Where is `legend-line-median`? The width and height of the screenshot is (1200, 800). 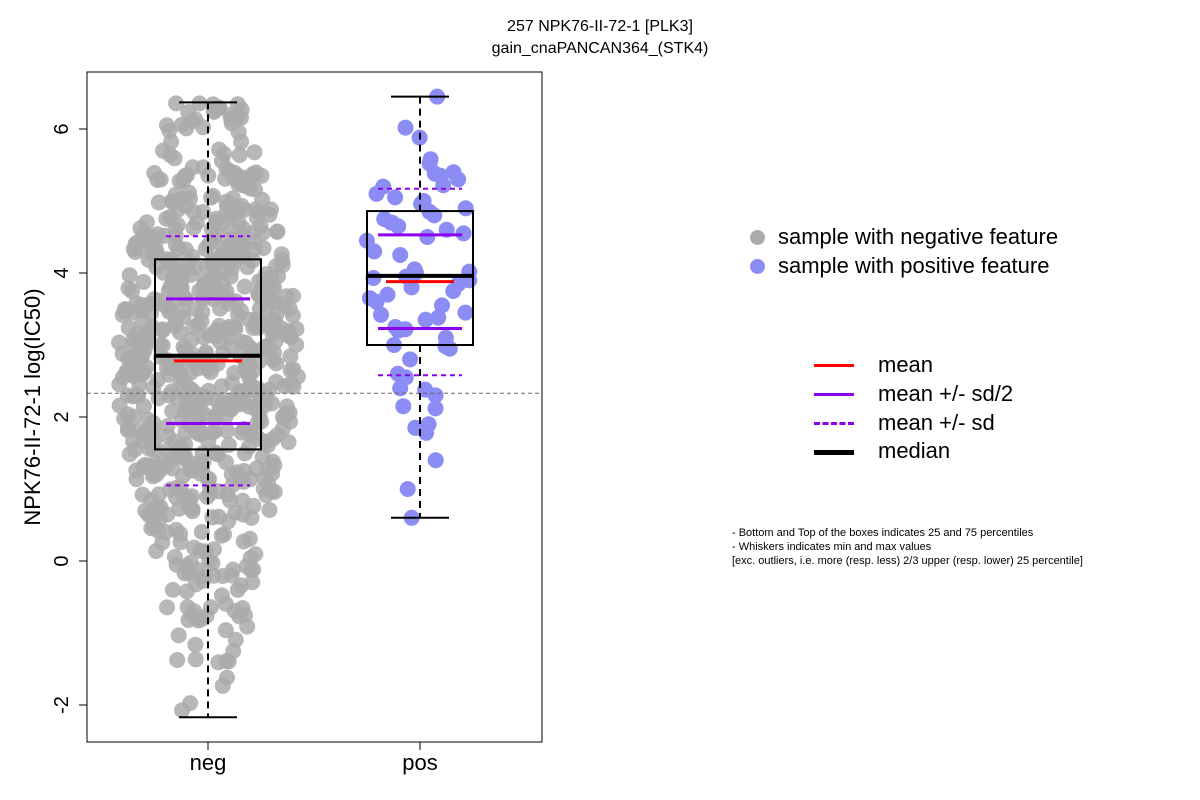 legend-line-median is located at coordinates (834, 452).